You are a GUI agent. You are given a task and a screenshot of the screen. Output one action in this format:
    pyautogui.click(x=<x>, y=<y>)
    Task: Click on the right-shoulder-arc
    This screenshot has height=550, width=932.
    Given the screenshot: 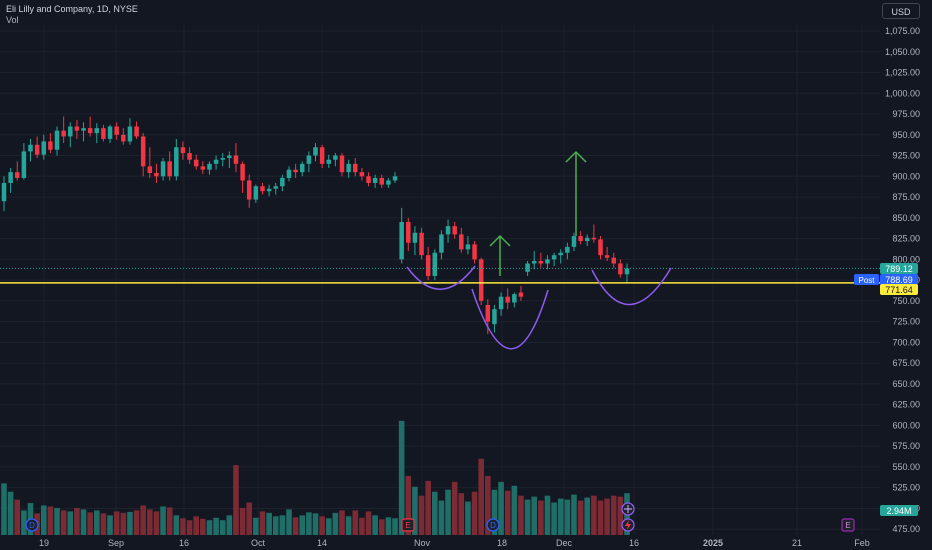 What is the action you would take?
    pyautogui.click(x=631, y=286)
    